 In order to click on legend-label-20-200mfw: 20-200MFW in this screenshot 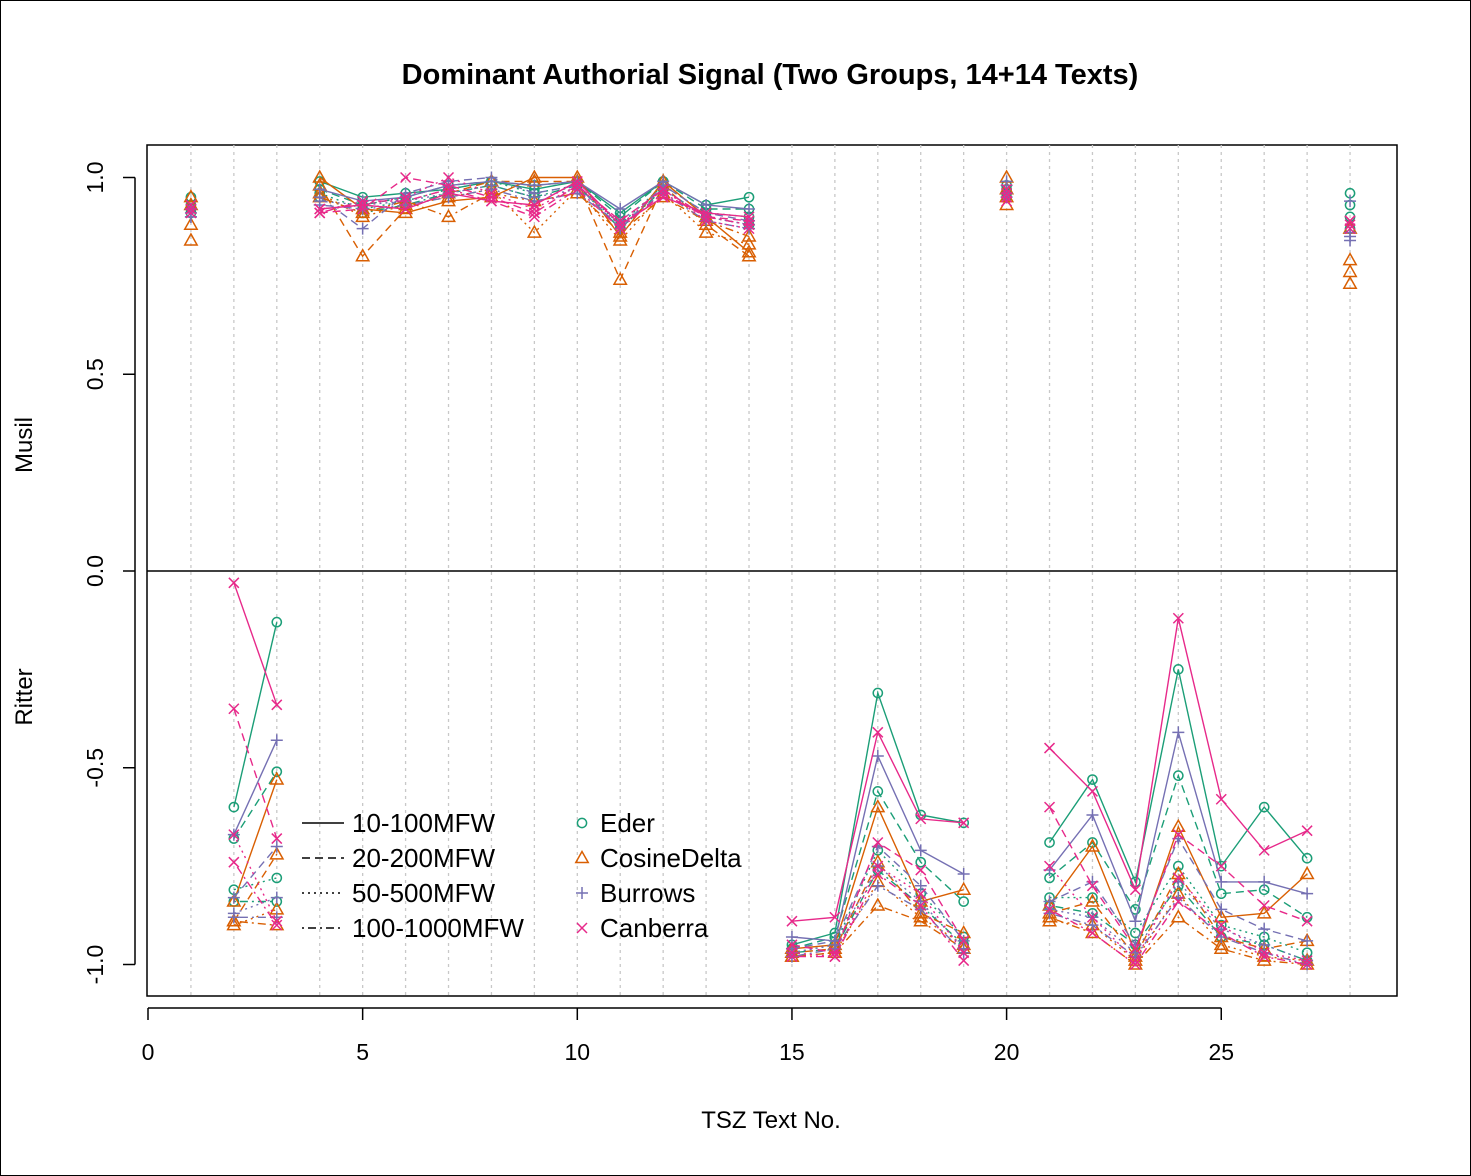, I will do `click(423, 858)`.